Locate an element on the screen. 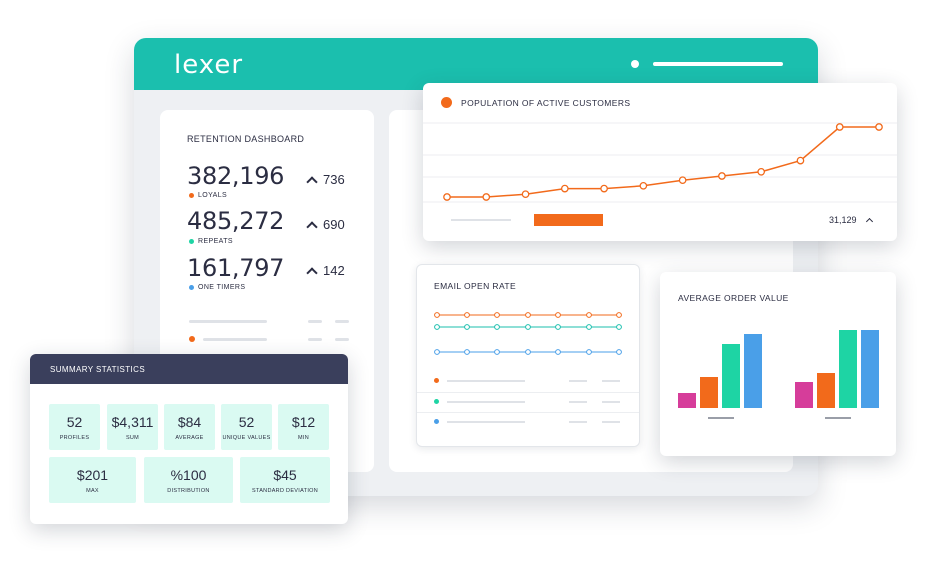 The height and width of the screenshot is (565, 931). stat-tile-unique-values: 52 UNIQUE VALUES is located at coordinates (246, 427).